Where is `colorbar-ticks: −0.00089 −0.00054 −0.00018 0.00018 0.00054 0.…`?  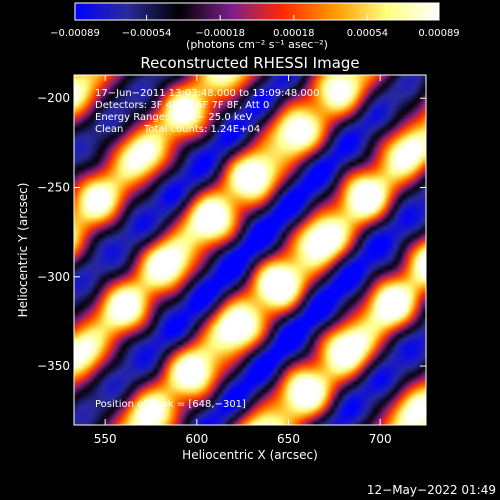 colorbar-ticks: −0.00089 −0.00054 −0.00018 0.00018 0.00054 0.… is located at coordinates (255, 27).